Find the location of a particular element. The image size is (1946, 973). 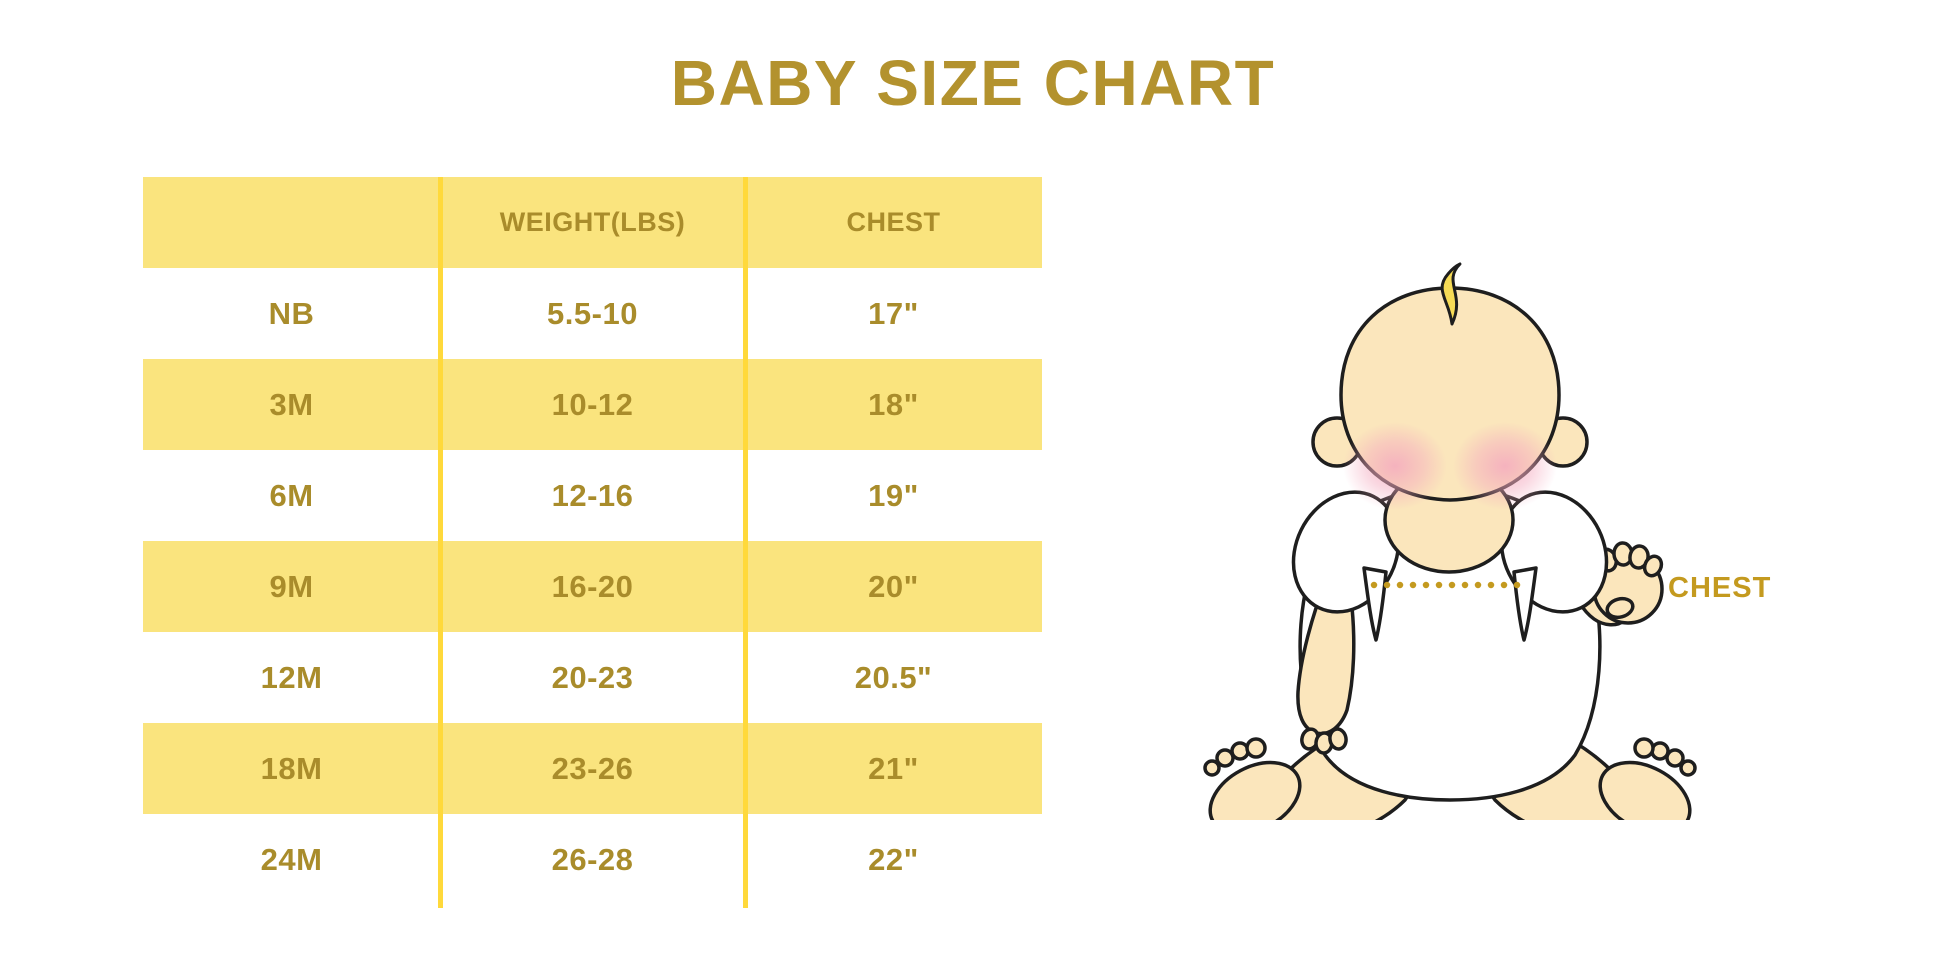

weight-value: 20-23 is located at coordinates (592, 677).